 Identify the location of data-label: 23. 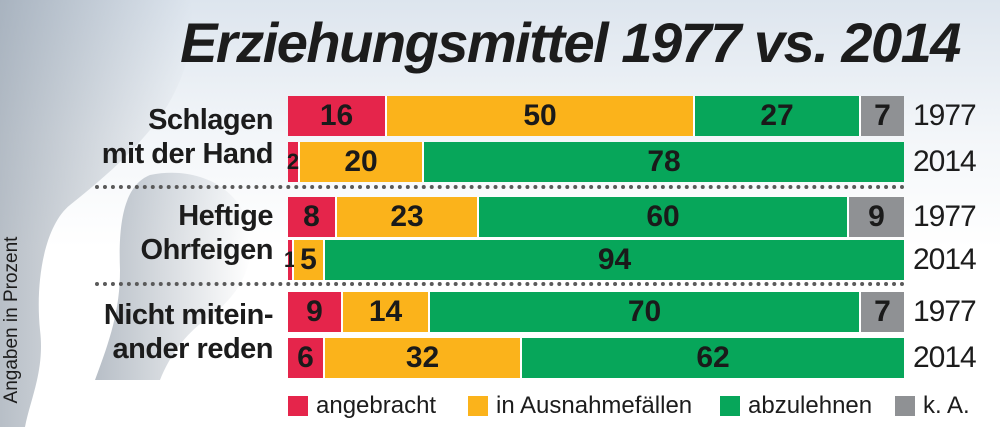
(407, 216).